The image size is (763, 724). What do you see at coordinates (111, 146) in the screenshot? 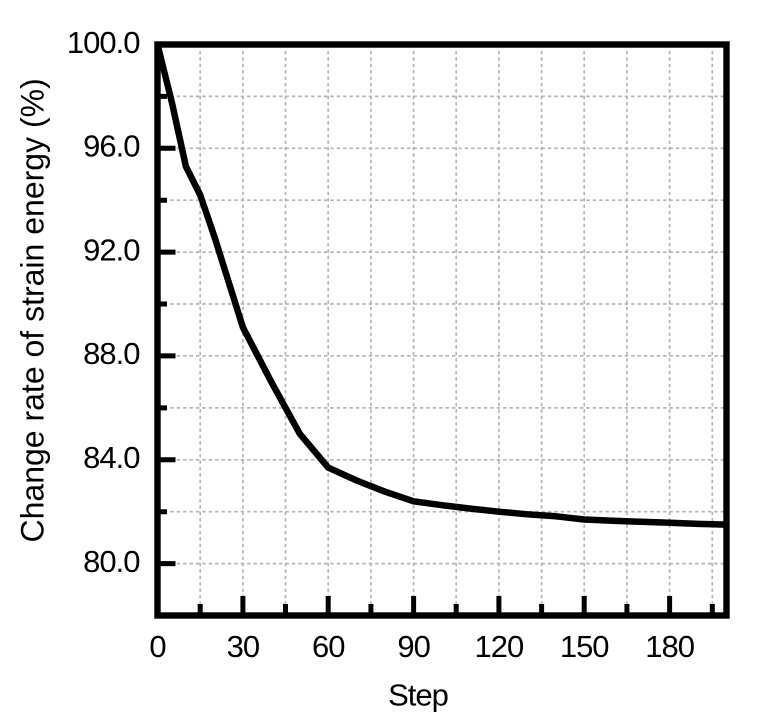
I see `svg-text: 96.0` at bounding box center [111, 146].